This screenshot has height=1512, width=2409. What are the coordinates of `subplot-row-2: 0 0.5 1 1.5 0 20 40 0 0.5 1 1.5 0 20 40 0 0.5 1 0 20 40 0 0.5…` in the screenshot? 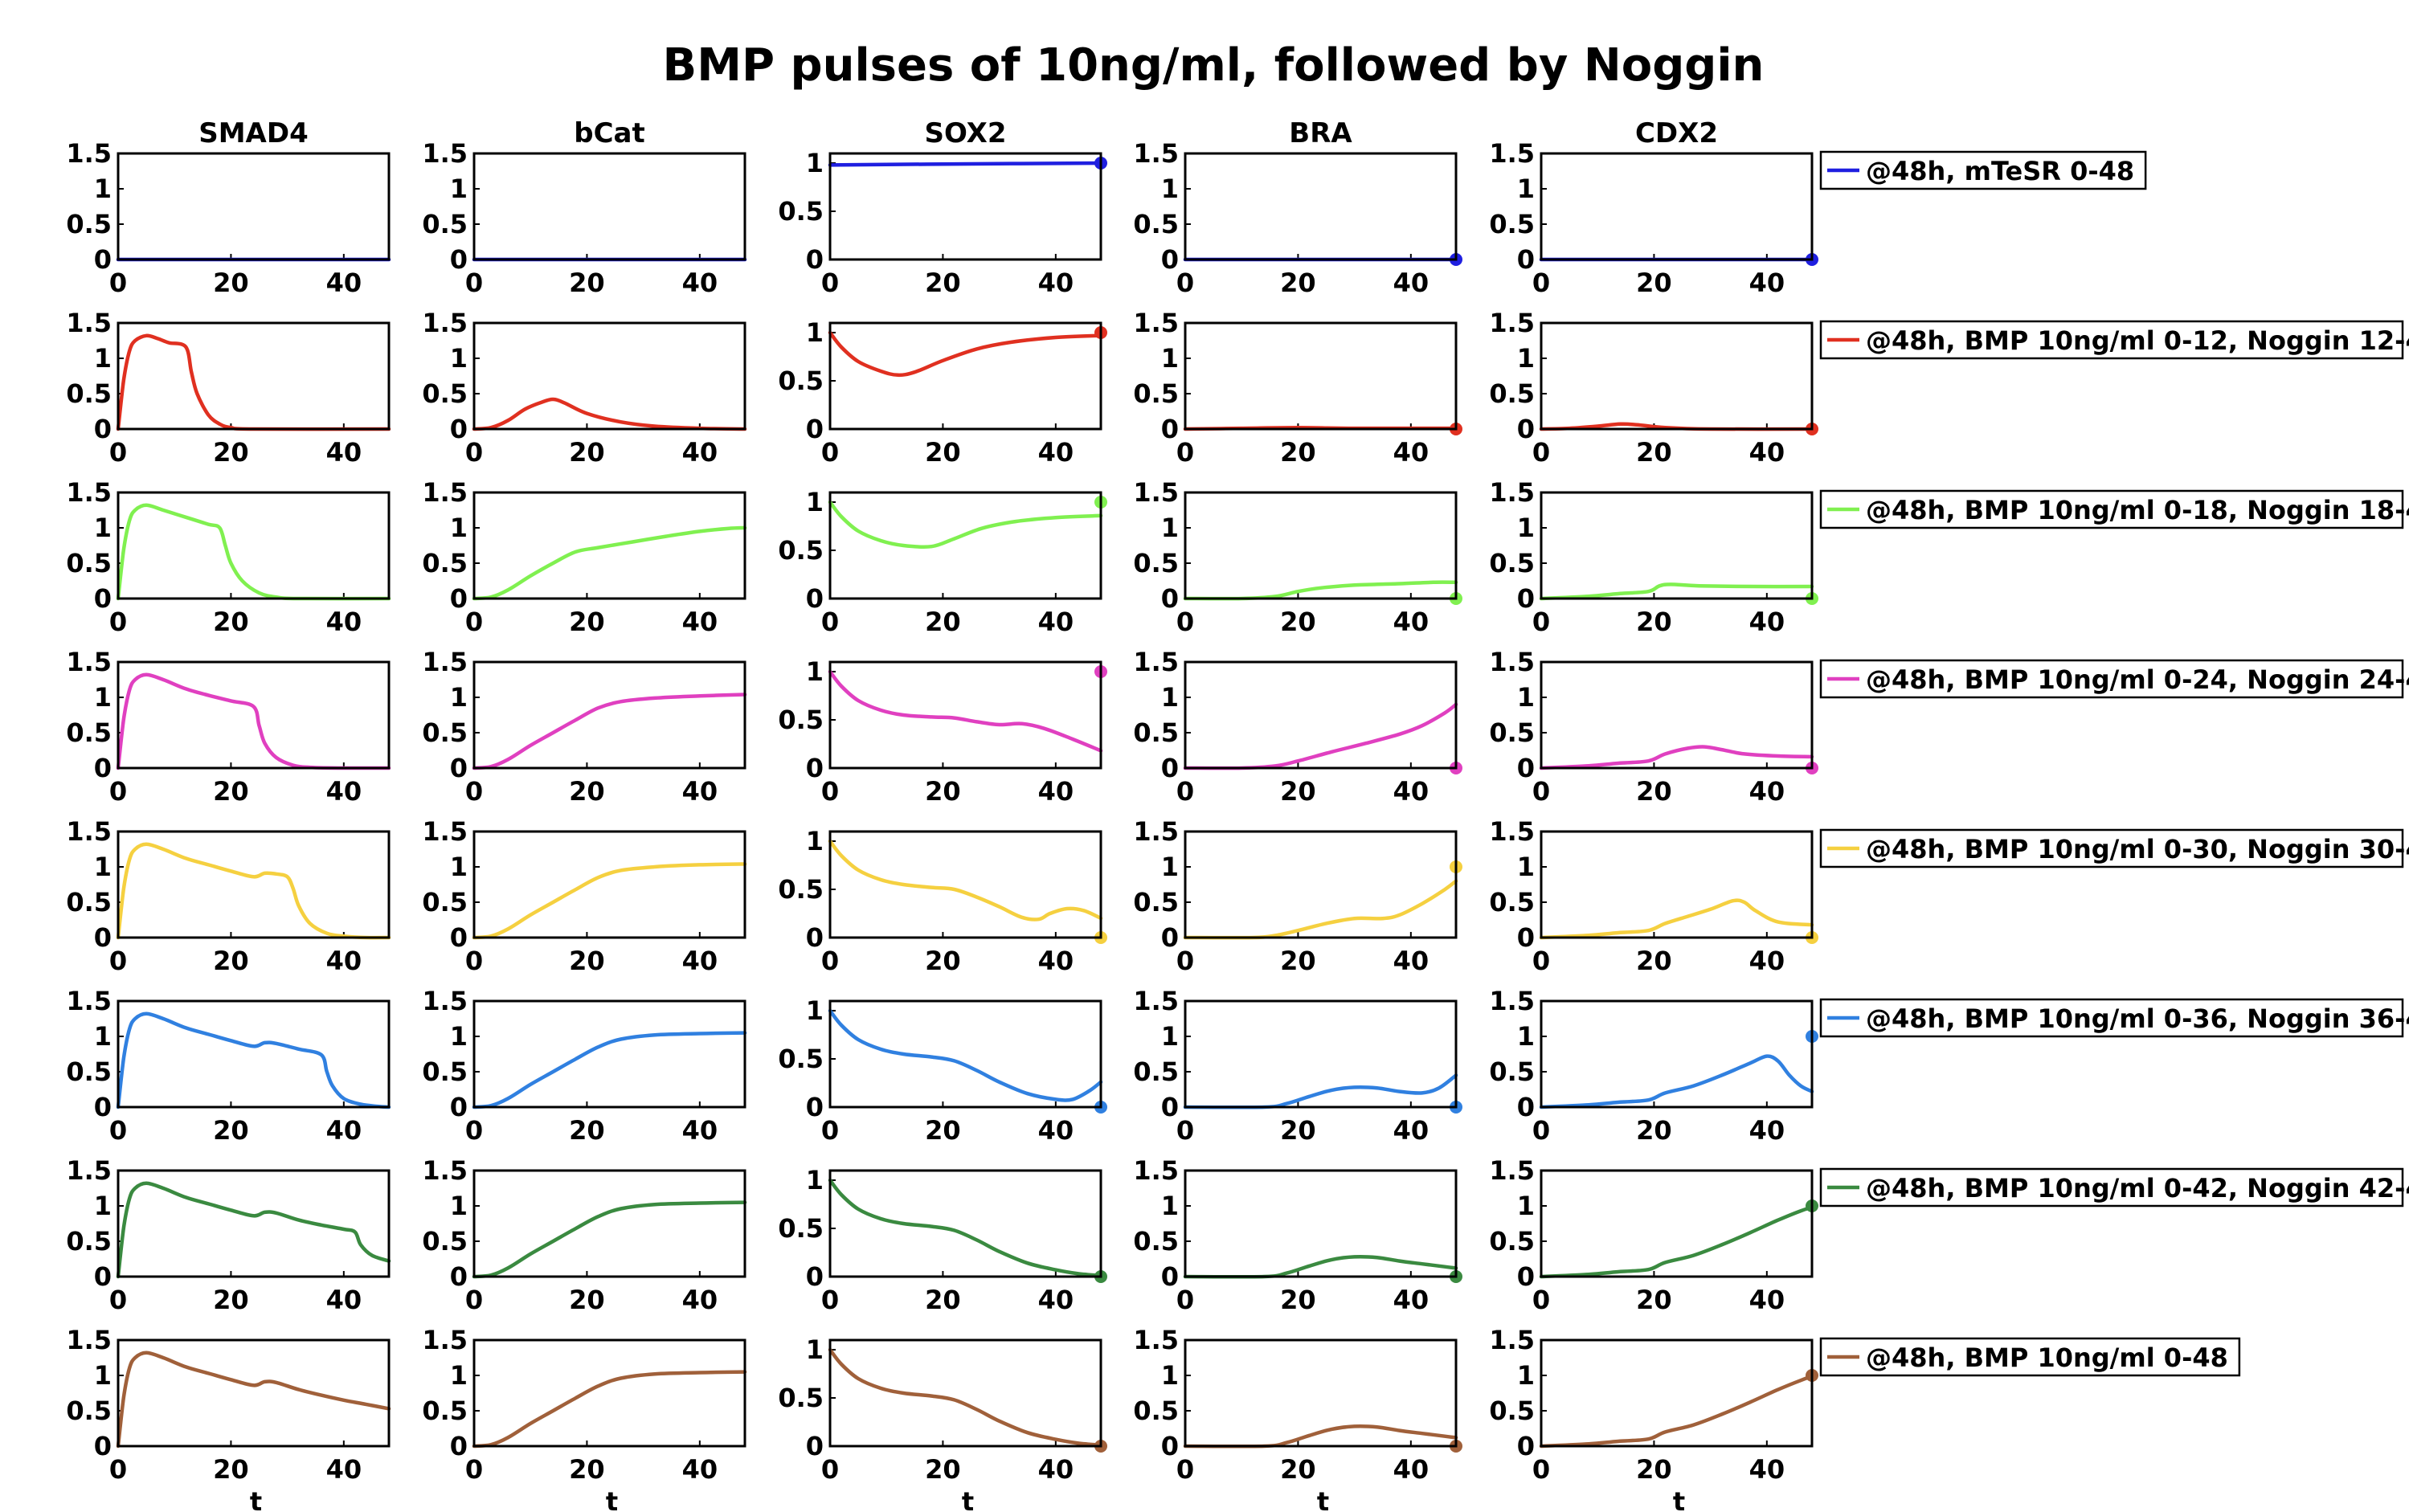 It's located at (1237, 388).